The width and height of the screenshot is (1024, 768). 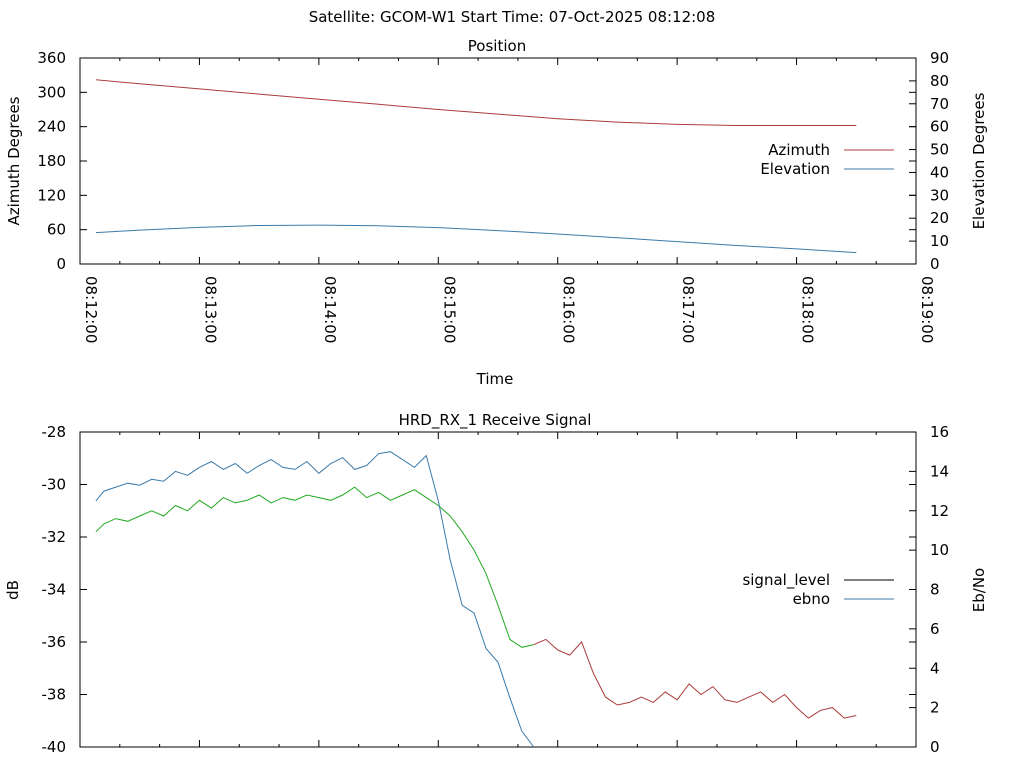 I want to click on y-tick-label: 300, so click(x=51, y=92).